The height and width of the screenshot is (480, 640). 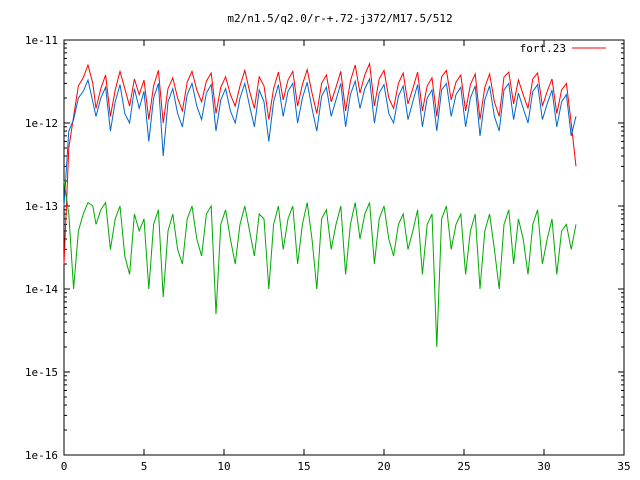 I want to click on legend: fort.23, so click(x=563, y=48).